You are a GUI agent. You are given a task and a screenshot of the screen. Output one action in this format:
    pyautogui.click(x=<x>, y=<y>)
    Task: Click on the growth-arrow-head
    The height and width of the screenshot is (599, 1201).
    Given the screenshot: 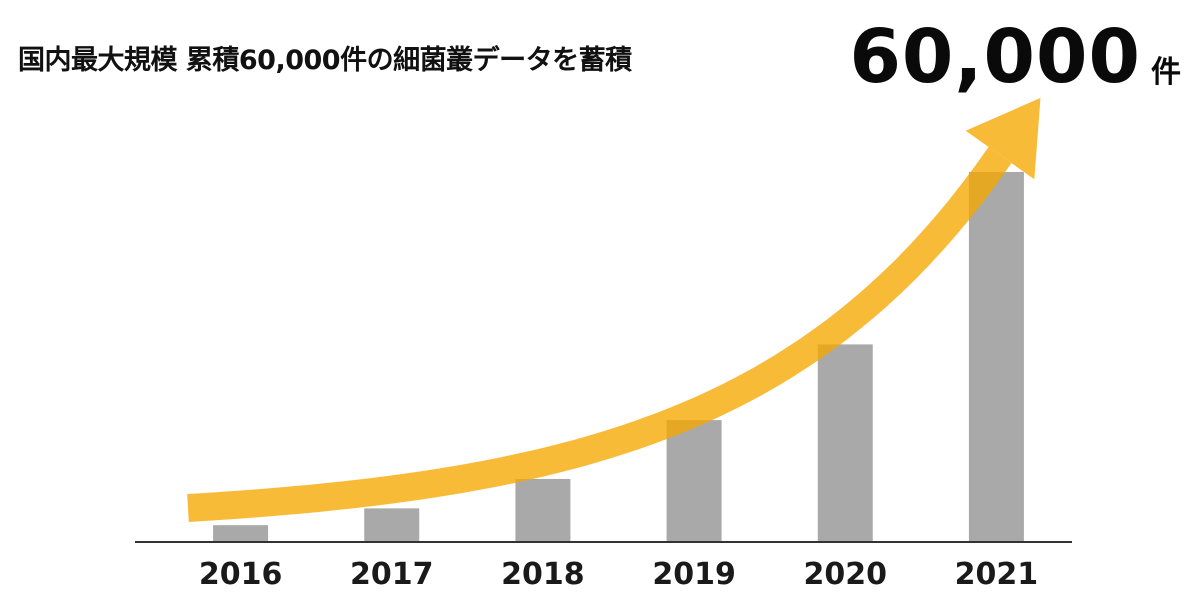 What is the action you would take?
    pyautogui.click(x=1003, y=138)
    